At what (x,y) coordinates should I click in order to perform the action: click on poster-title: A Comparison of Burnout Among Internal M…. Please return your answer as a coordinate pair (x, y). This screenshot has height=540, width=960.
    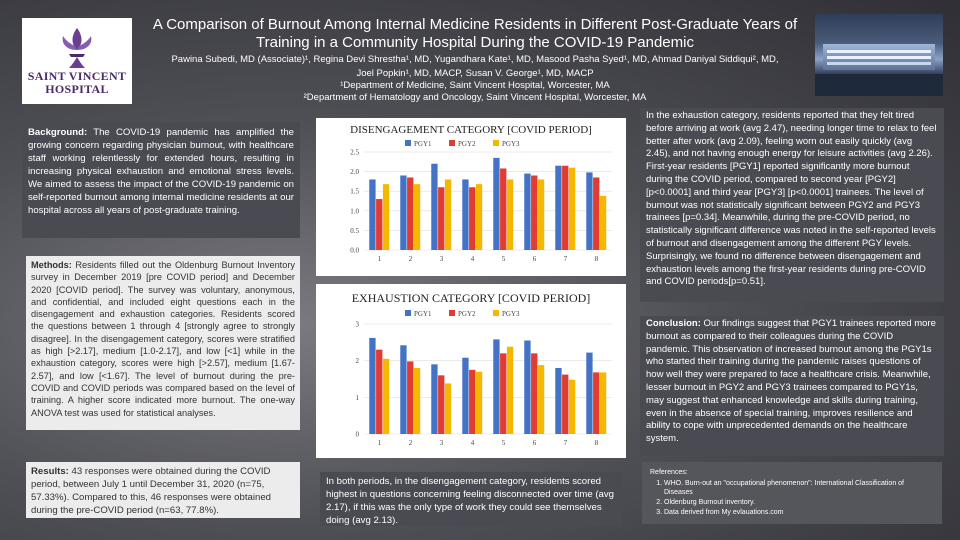
    Looking at the image, I should click on (475, 33).